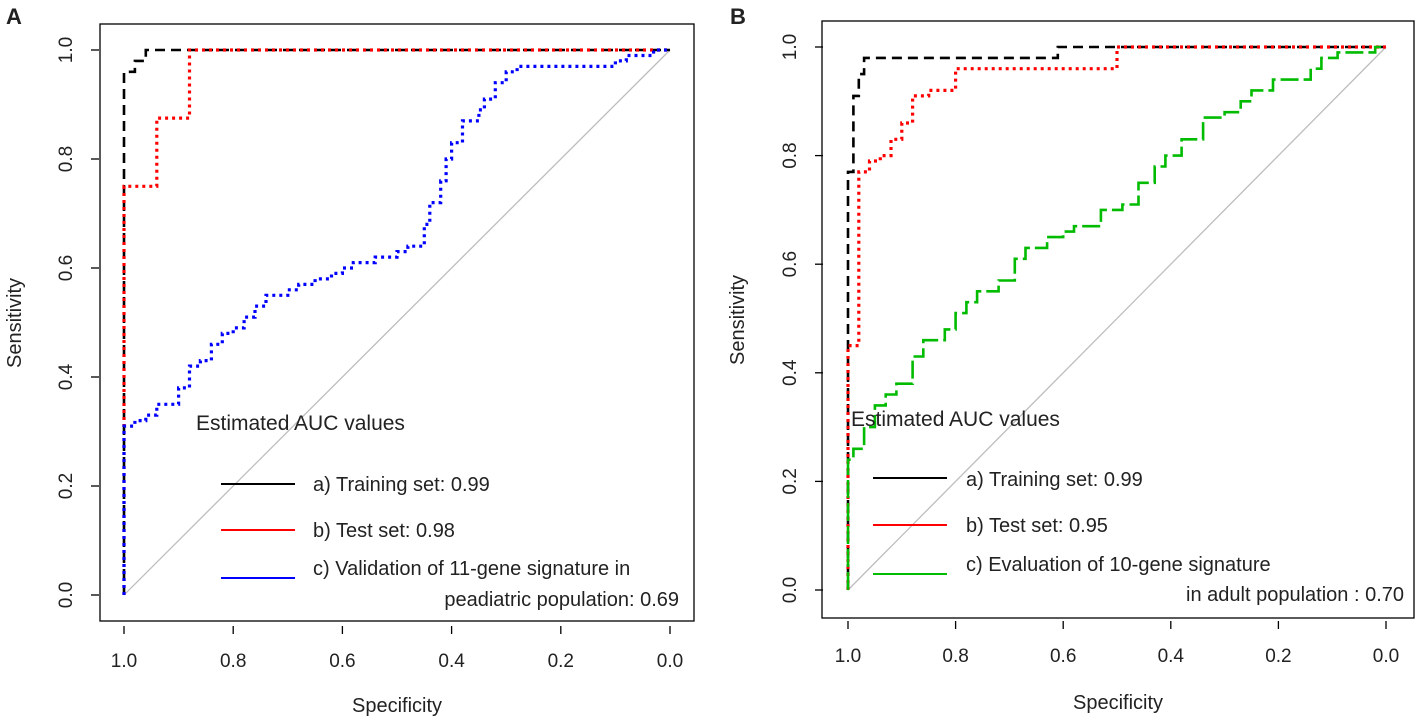  I want to click on panel-b-legend-entry-test: b) Test set: 0.95, so click(1037, 526).